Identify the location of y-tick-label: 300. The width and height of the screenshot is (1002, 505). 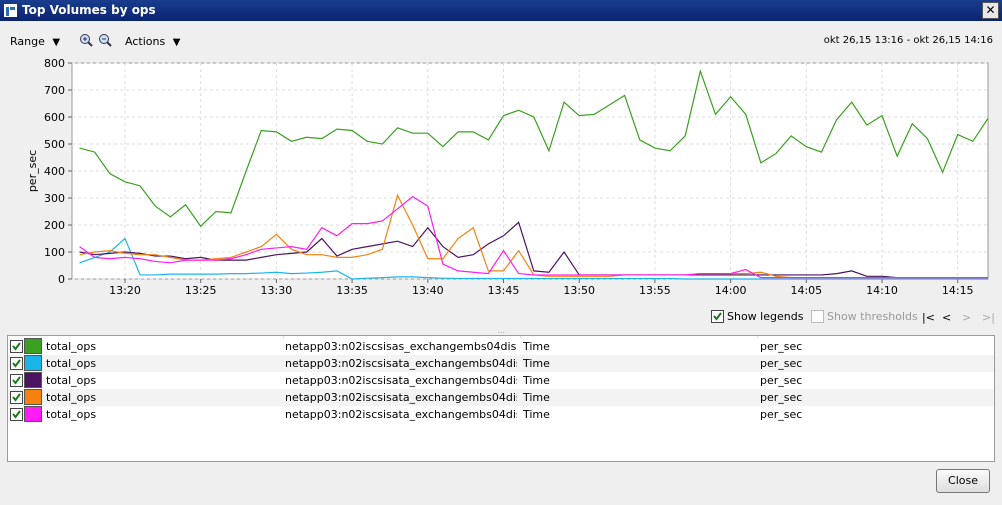
(54, 198).